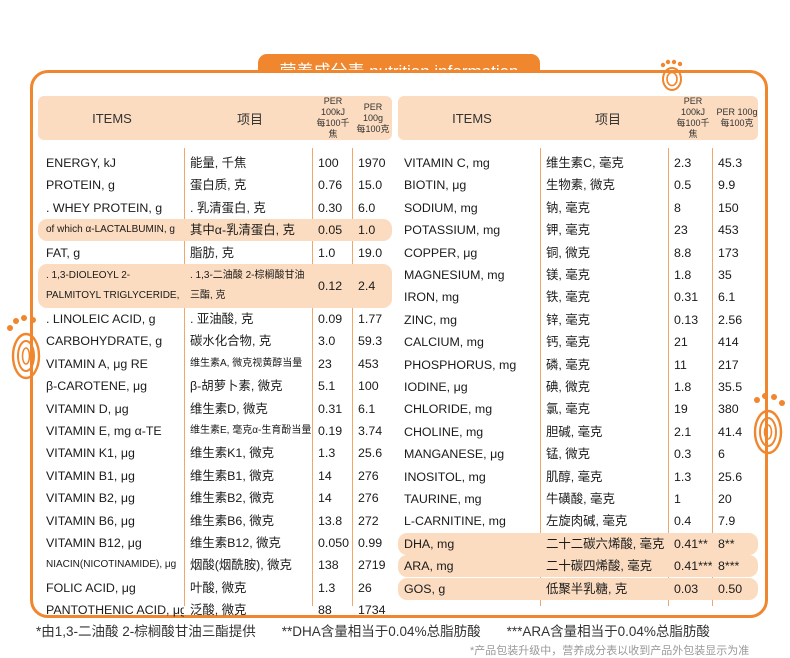 This screenshot has width=790, height=658. Describe the element at coordinates (97, 363) in the screenshot. I see `cell-en: VITAMIN A, μg RE` at that location.